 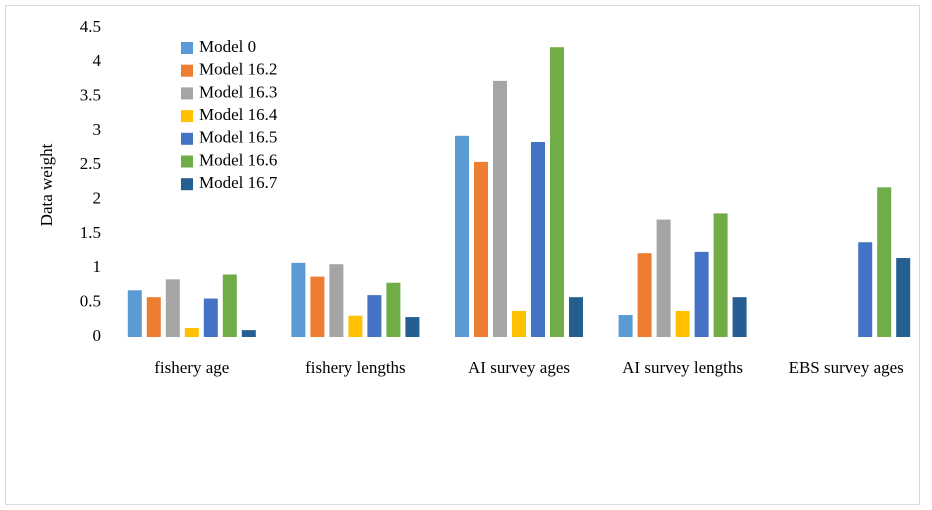 I want to click on x-tick-label: AI survey lengths, so click(x=683, y=367).